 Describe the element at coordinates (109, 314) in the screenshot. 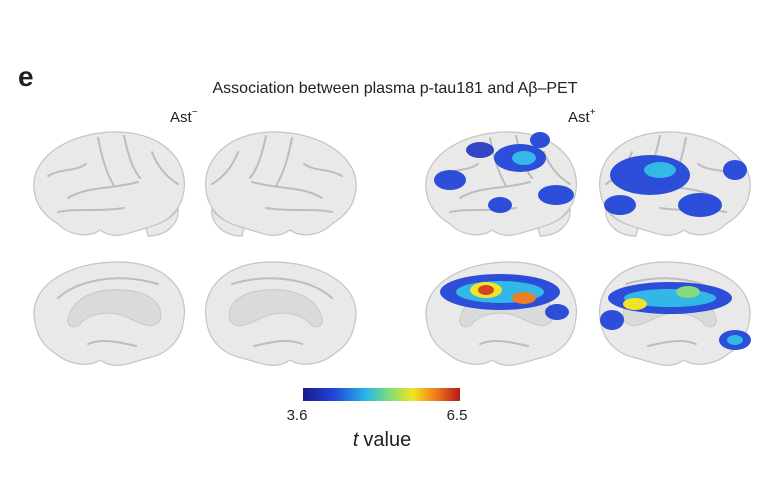

I see `brain-medial-left` at that location.